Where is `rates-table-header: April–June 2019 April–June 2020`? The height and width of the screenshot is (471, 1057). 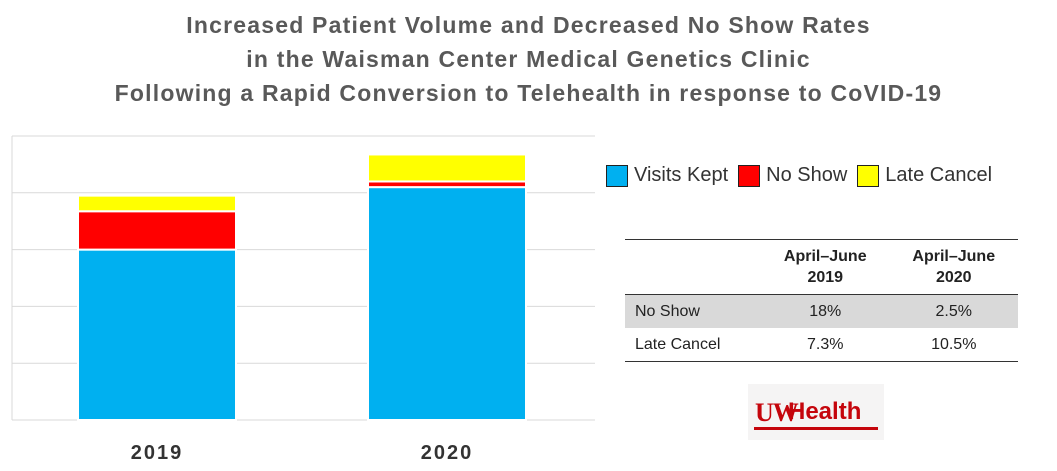 rates-table-header: April–June 2019 April–June 2020 is located at coordinates (822, 267).